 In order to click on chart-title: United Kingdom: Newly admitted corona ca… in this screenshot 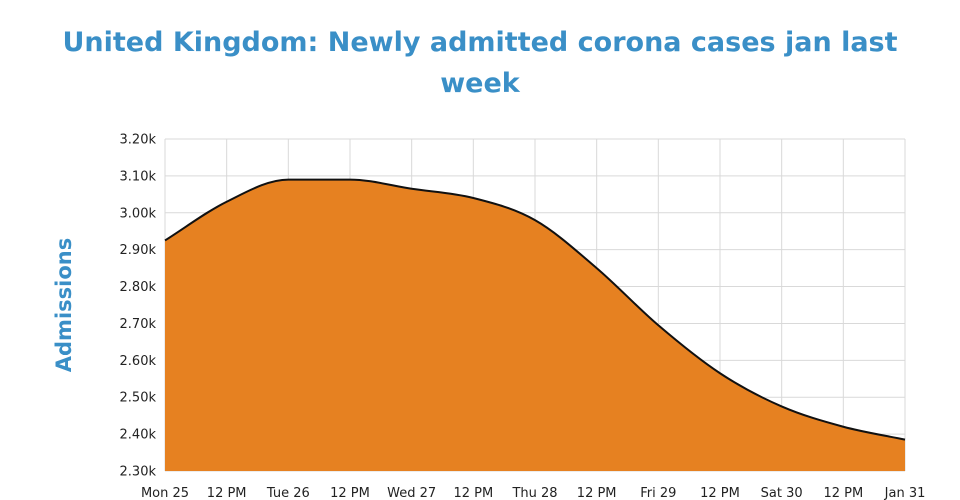, I will do `click(480, 63)`.